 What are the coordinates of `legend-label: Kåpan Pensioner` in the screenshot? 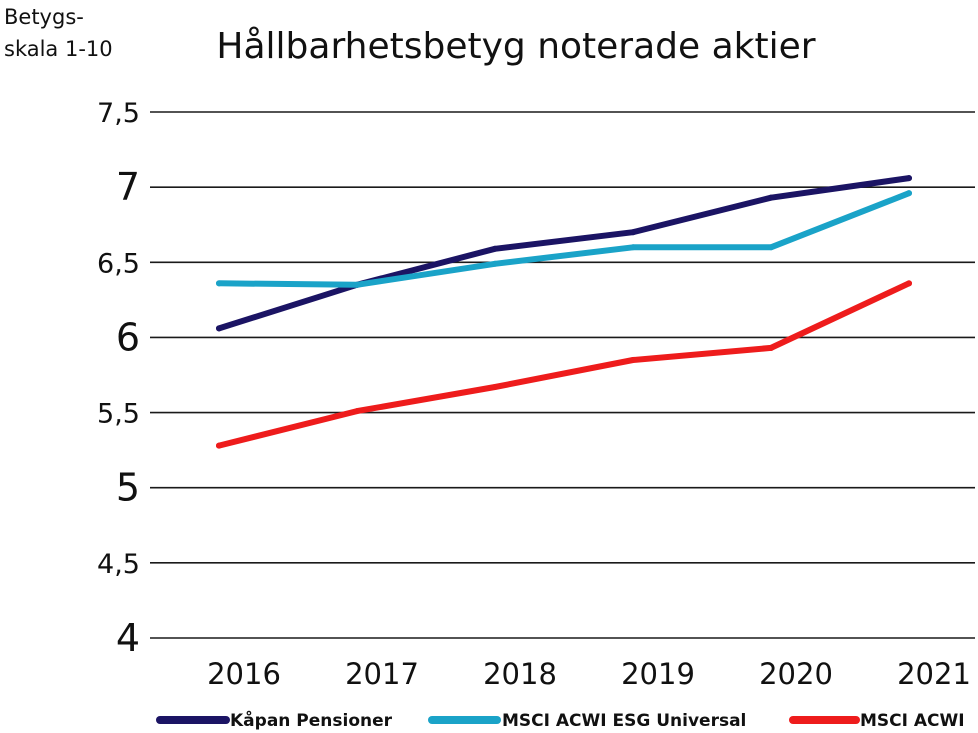 It's located at (311, 720).